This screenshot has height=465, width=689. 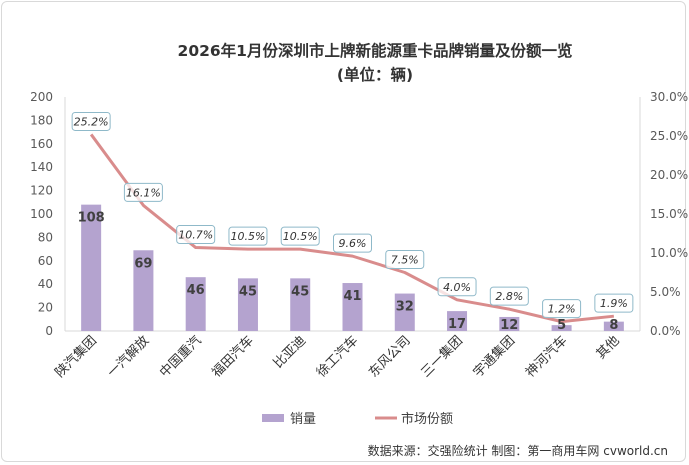 What do you see at coordinates (128, 356) in the screenshot?
I see `x-axis-category-label: 一汽解放` at bounding box center [128, 356].